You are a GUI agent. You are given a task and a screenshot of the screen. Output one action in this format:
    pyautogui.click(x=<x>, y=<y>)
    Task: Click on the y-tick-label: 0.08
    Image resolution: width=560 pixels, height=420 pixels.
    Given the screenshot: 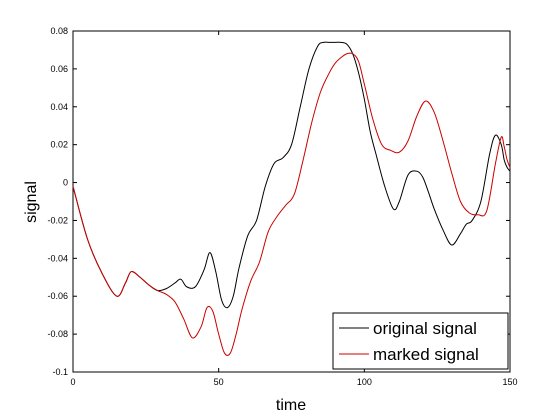 What is the action you would take?
    pyautogui.click(x=59, y=31)
    